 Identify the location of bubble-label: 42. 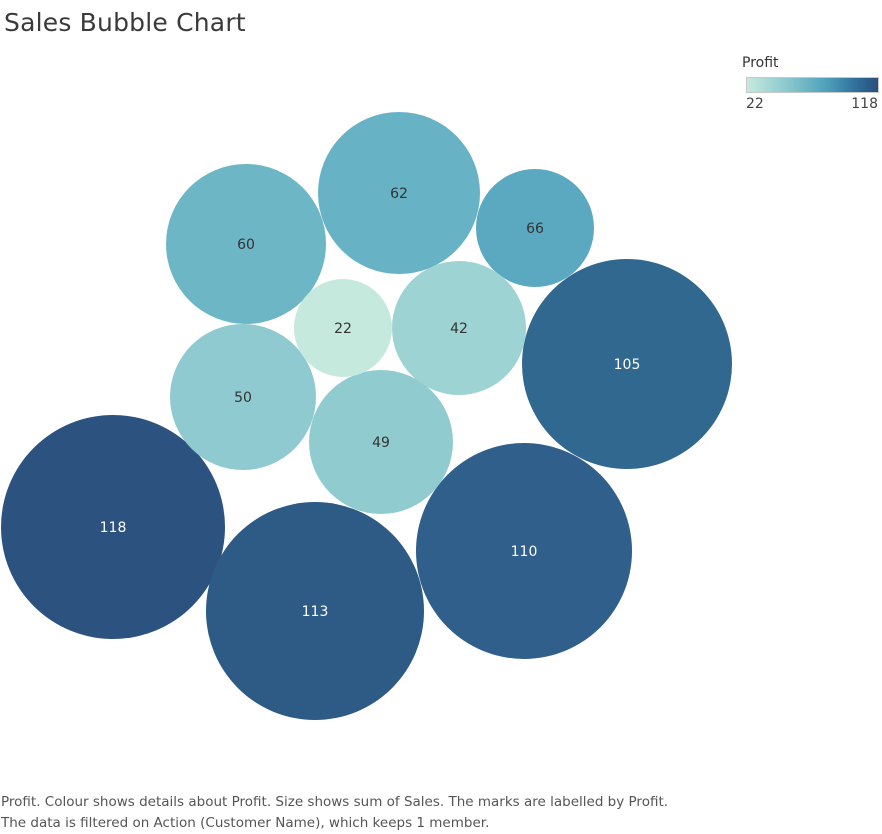
(459, 329).